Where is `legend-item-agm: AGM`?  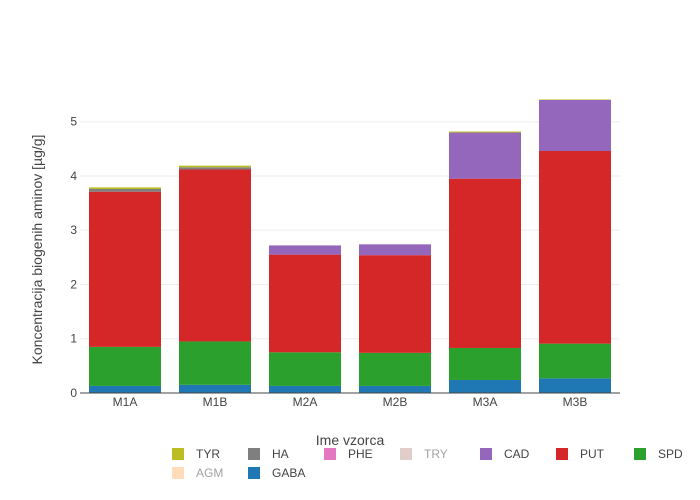 legend-item-agm: AGM is located at coordinates (197, 473).